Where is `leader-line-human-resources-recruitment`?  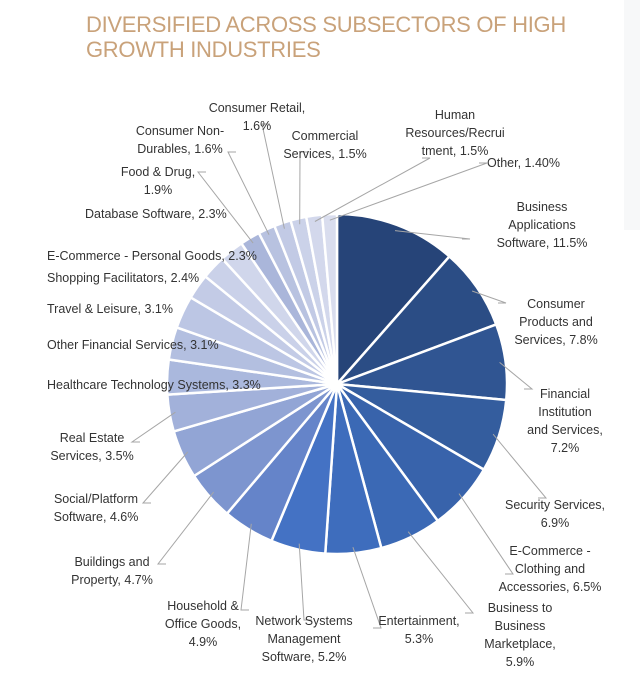 leader-line-human-resources-recruitment is located at coordinates (372, 189).